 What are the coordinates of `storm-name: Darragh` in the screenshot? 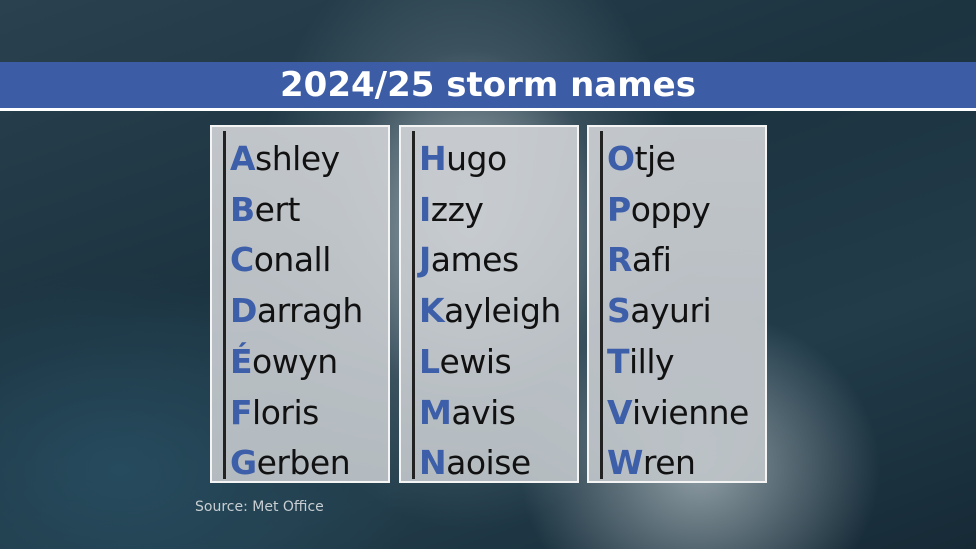 It's located at (296, 311).